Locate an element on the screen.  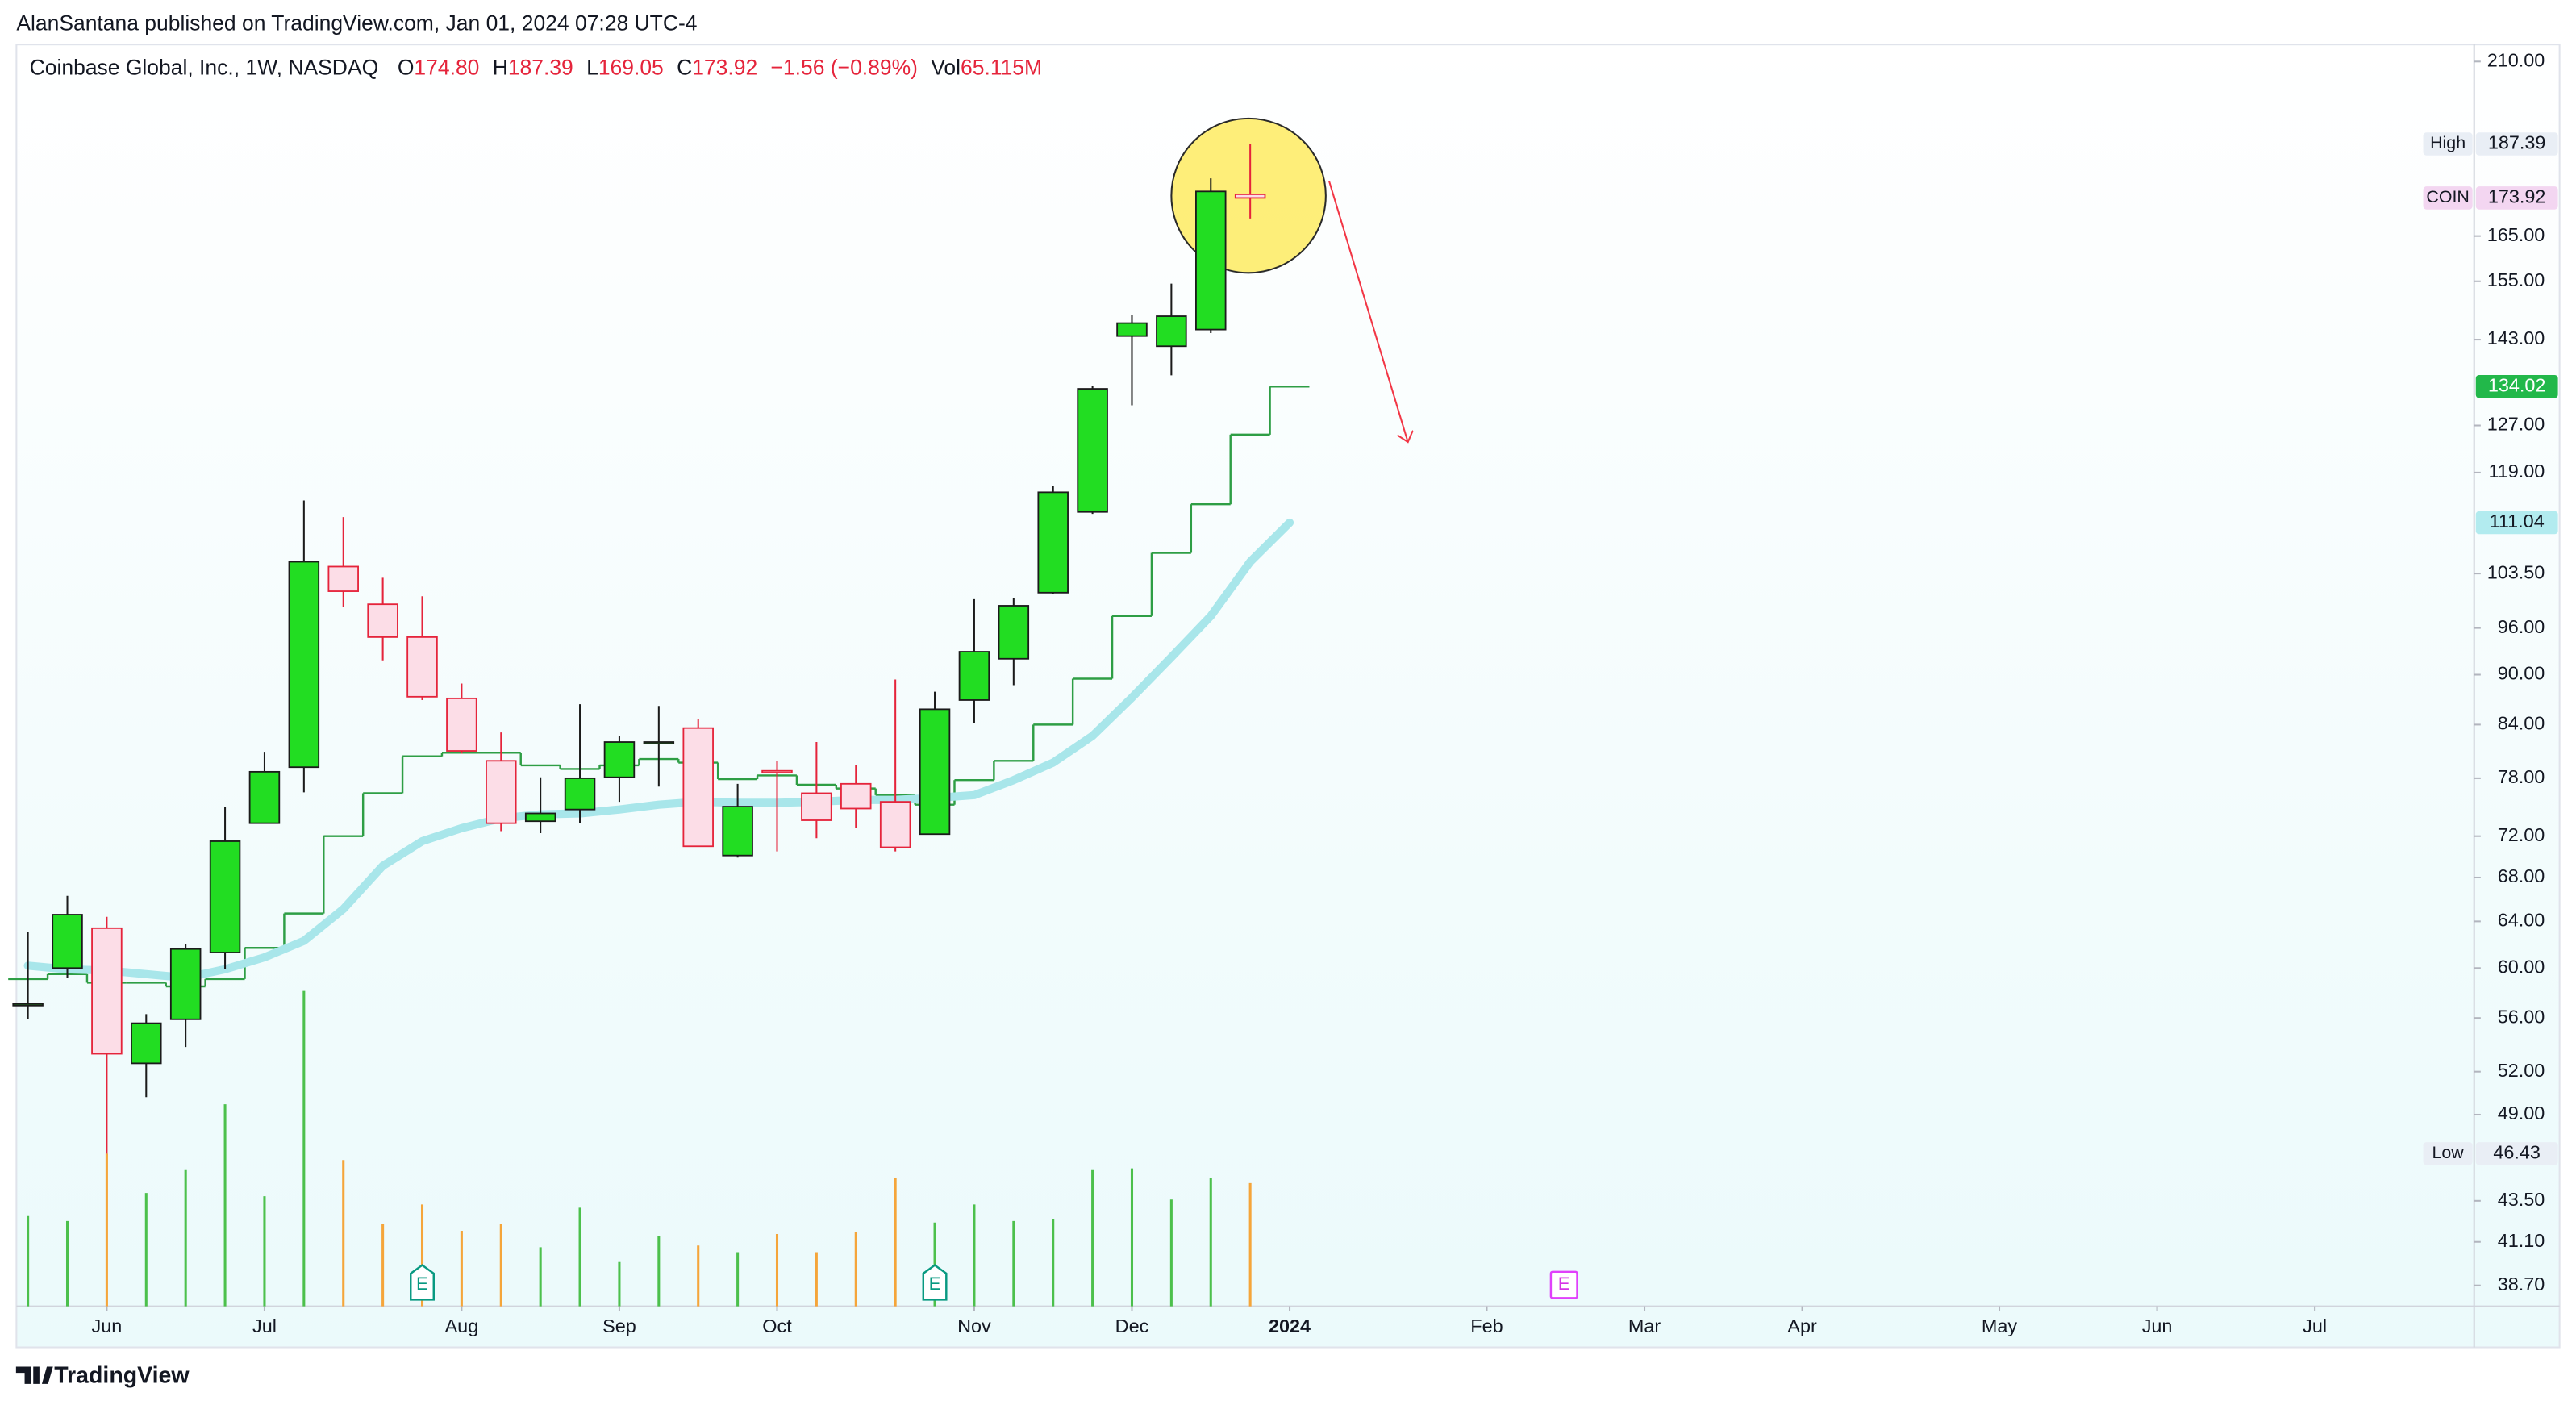
price-label: 111.04 is located at coordinates (2517, 522).